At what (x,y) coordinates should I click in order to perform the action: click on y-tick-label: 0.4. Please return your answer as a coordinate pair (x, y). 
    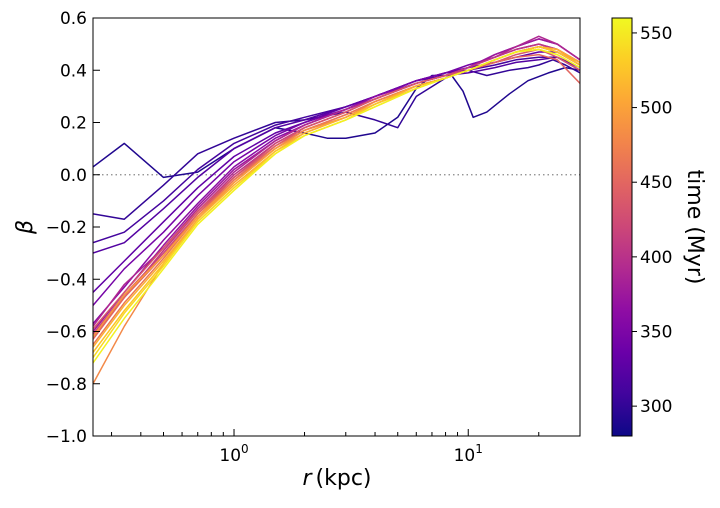
    Looking at the image, I should click on (73, 71).